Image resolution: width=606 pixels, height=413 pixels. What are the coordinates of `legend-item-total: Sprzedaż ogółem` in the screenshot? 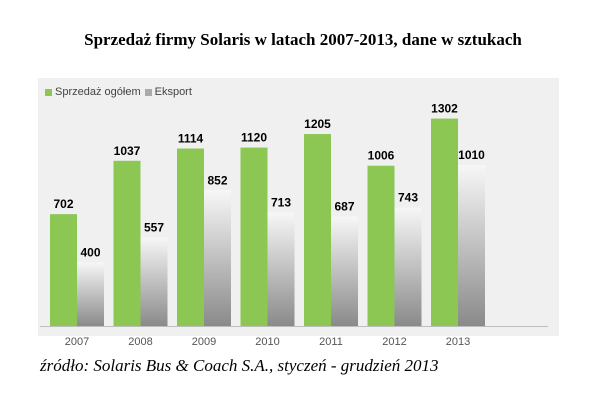 It's located at (93, 92).